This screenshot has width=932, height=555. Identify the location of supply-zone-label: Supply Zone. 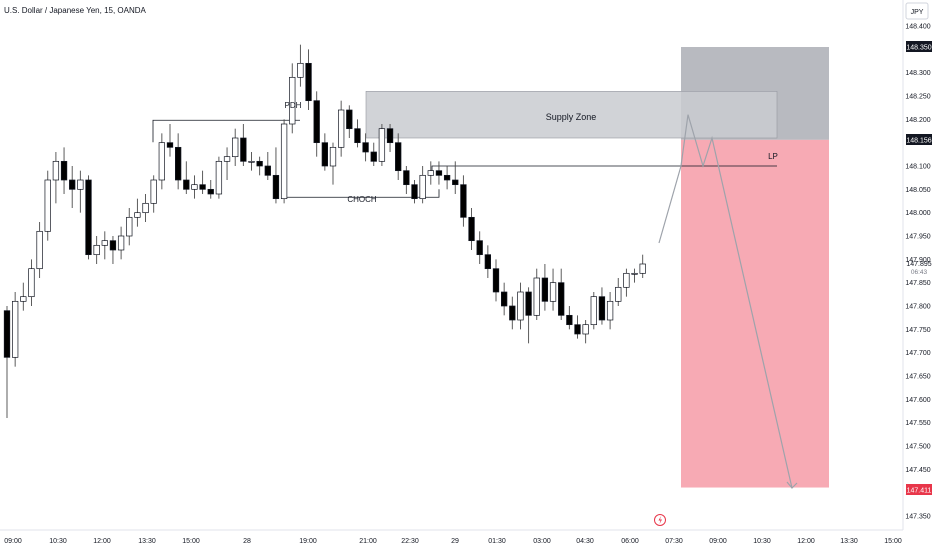
(571, 117).